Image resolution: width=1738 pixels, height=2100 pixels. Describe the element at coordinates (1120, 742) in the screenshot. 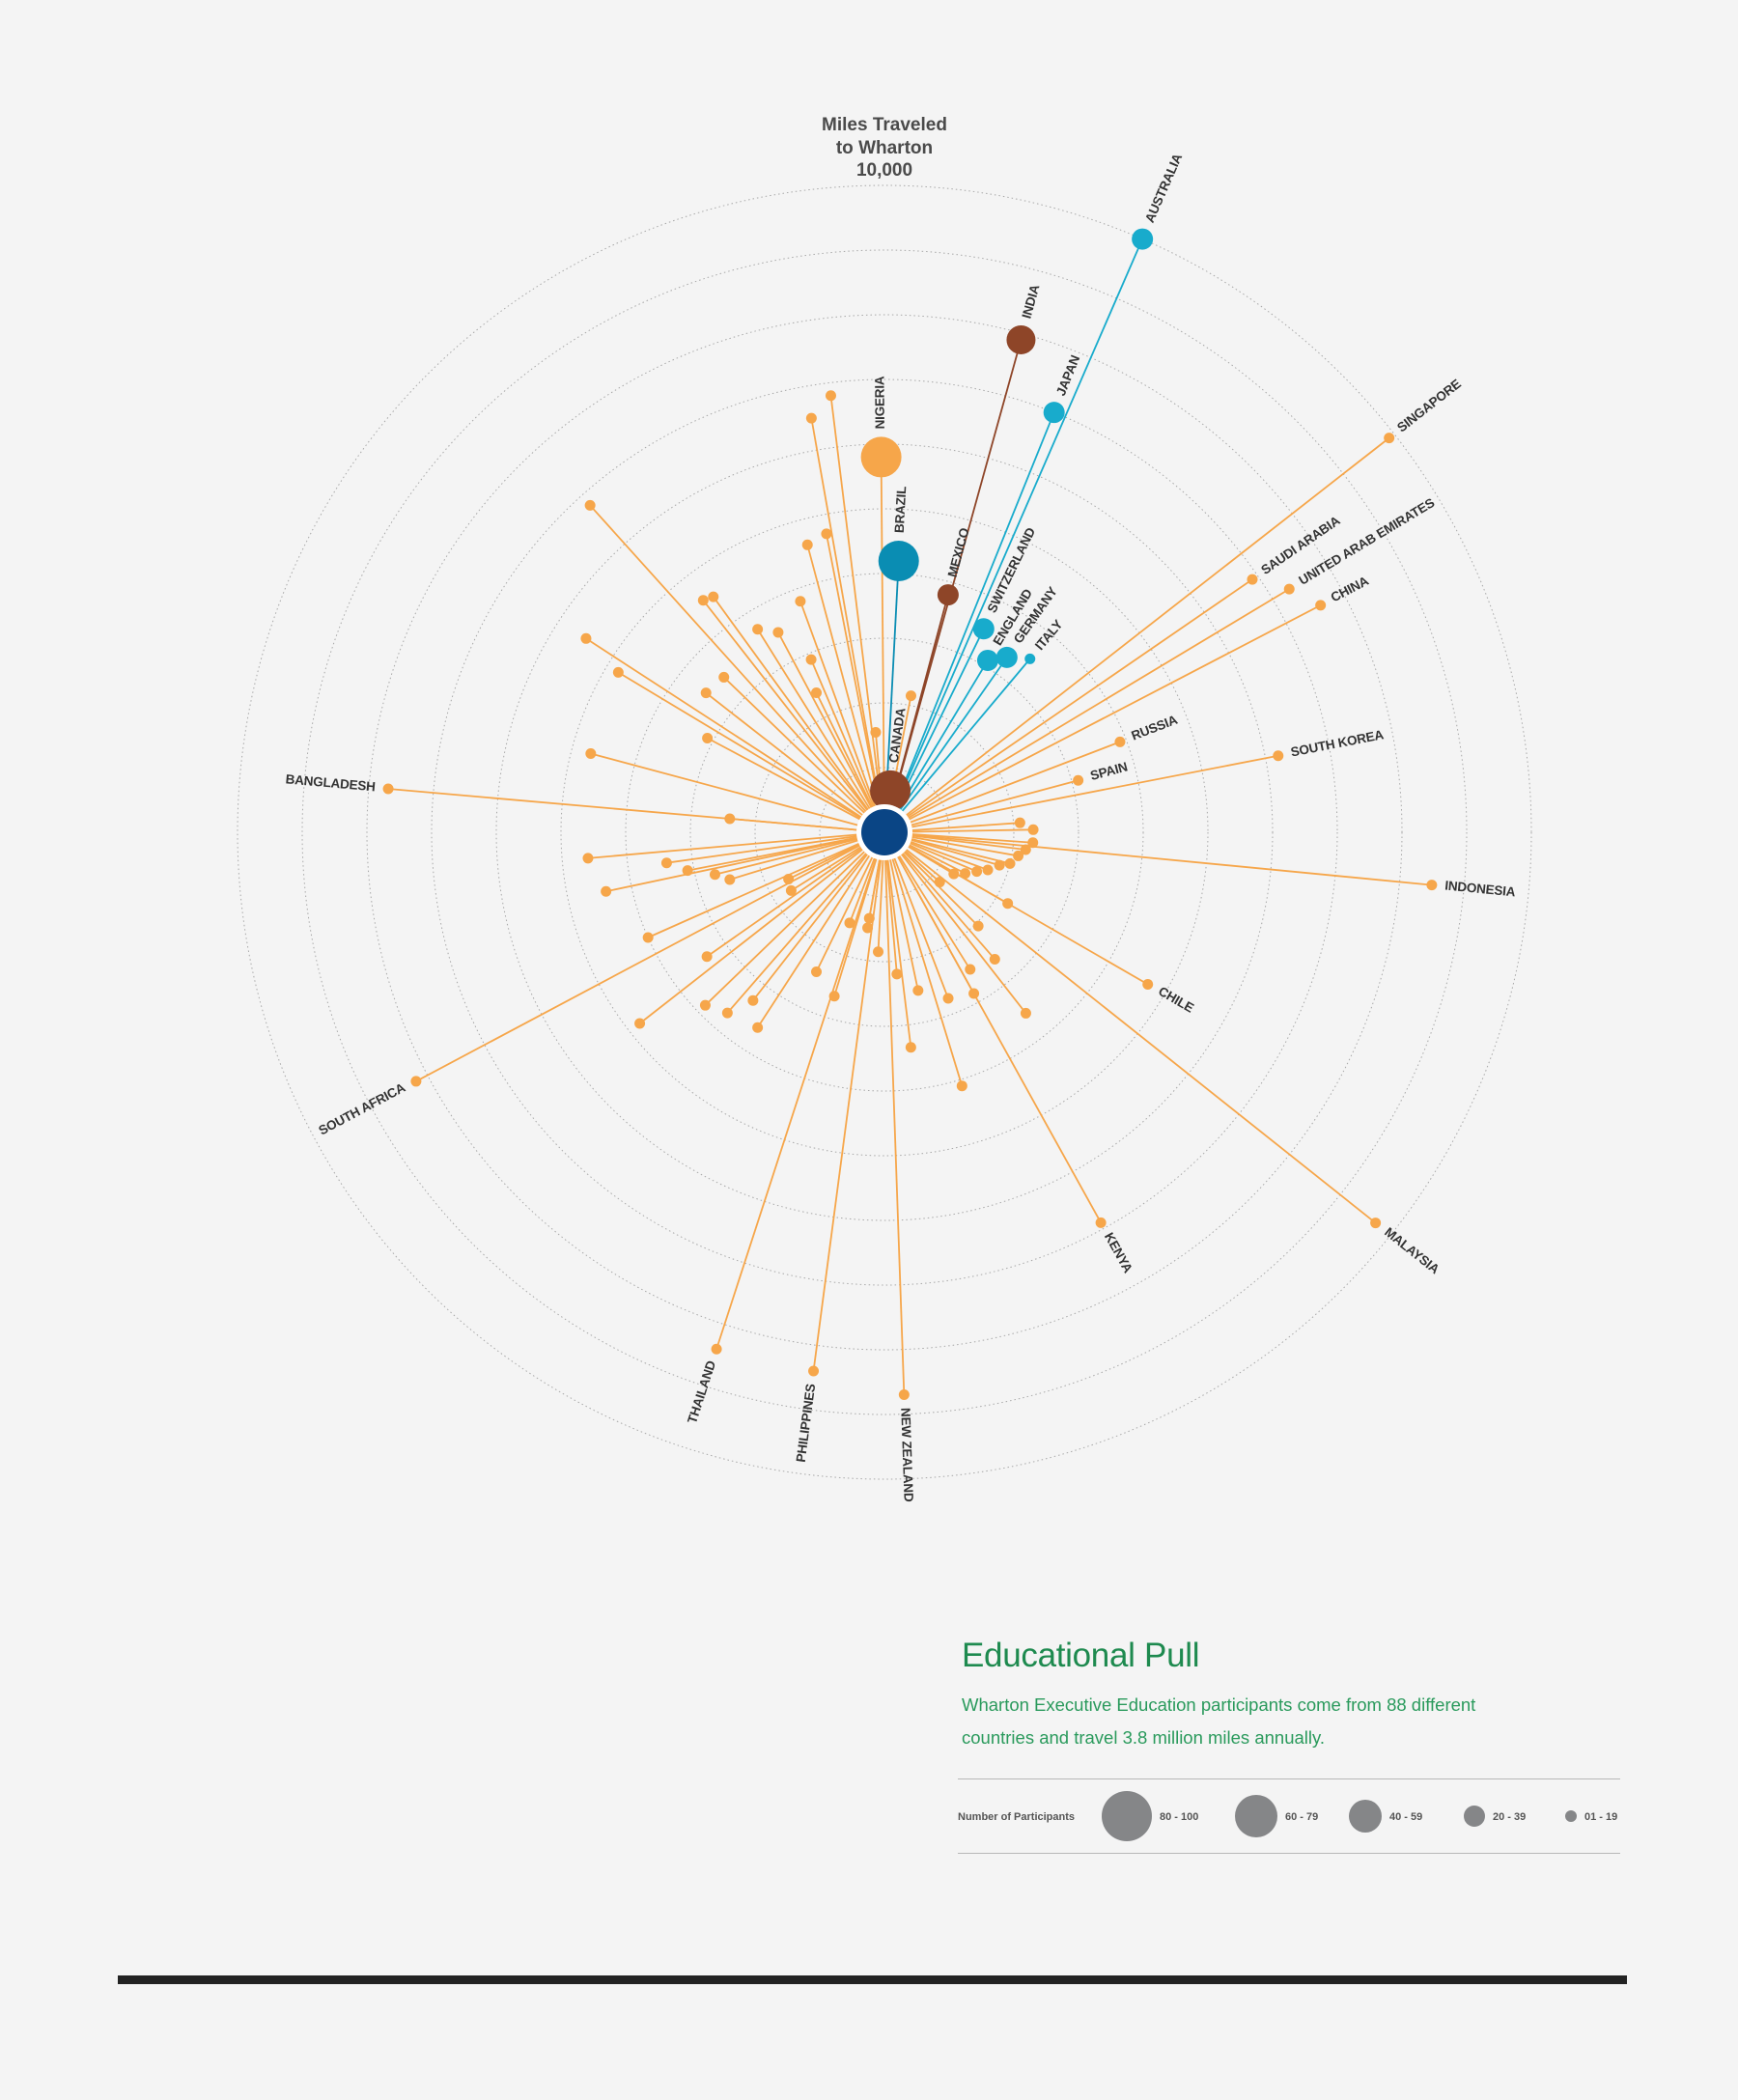

I see `dot-russia` at that location.